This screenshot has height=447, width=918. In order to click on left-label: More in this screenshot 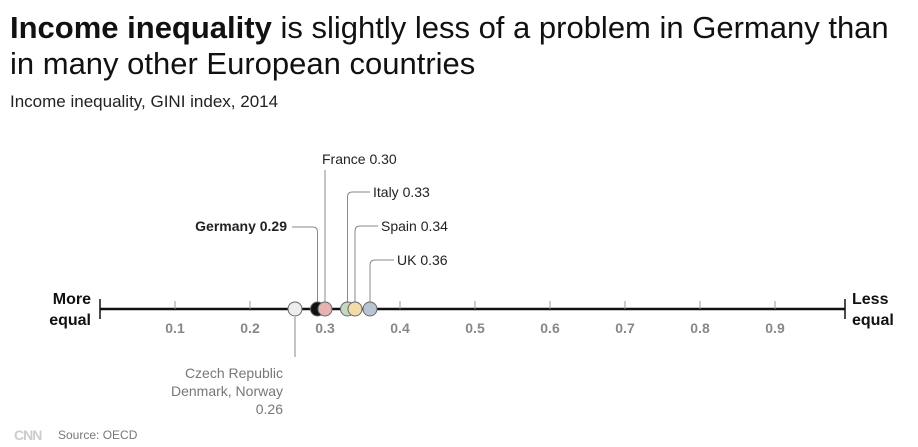, I will do `click(72, 299)`.